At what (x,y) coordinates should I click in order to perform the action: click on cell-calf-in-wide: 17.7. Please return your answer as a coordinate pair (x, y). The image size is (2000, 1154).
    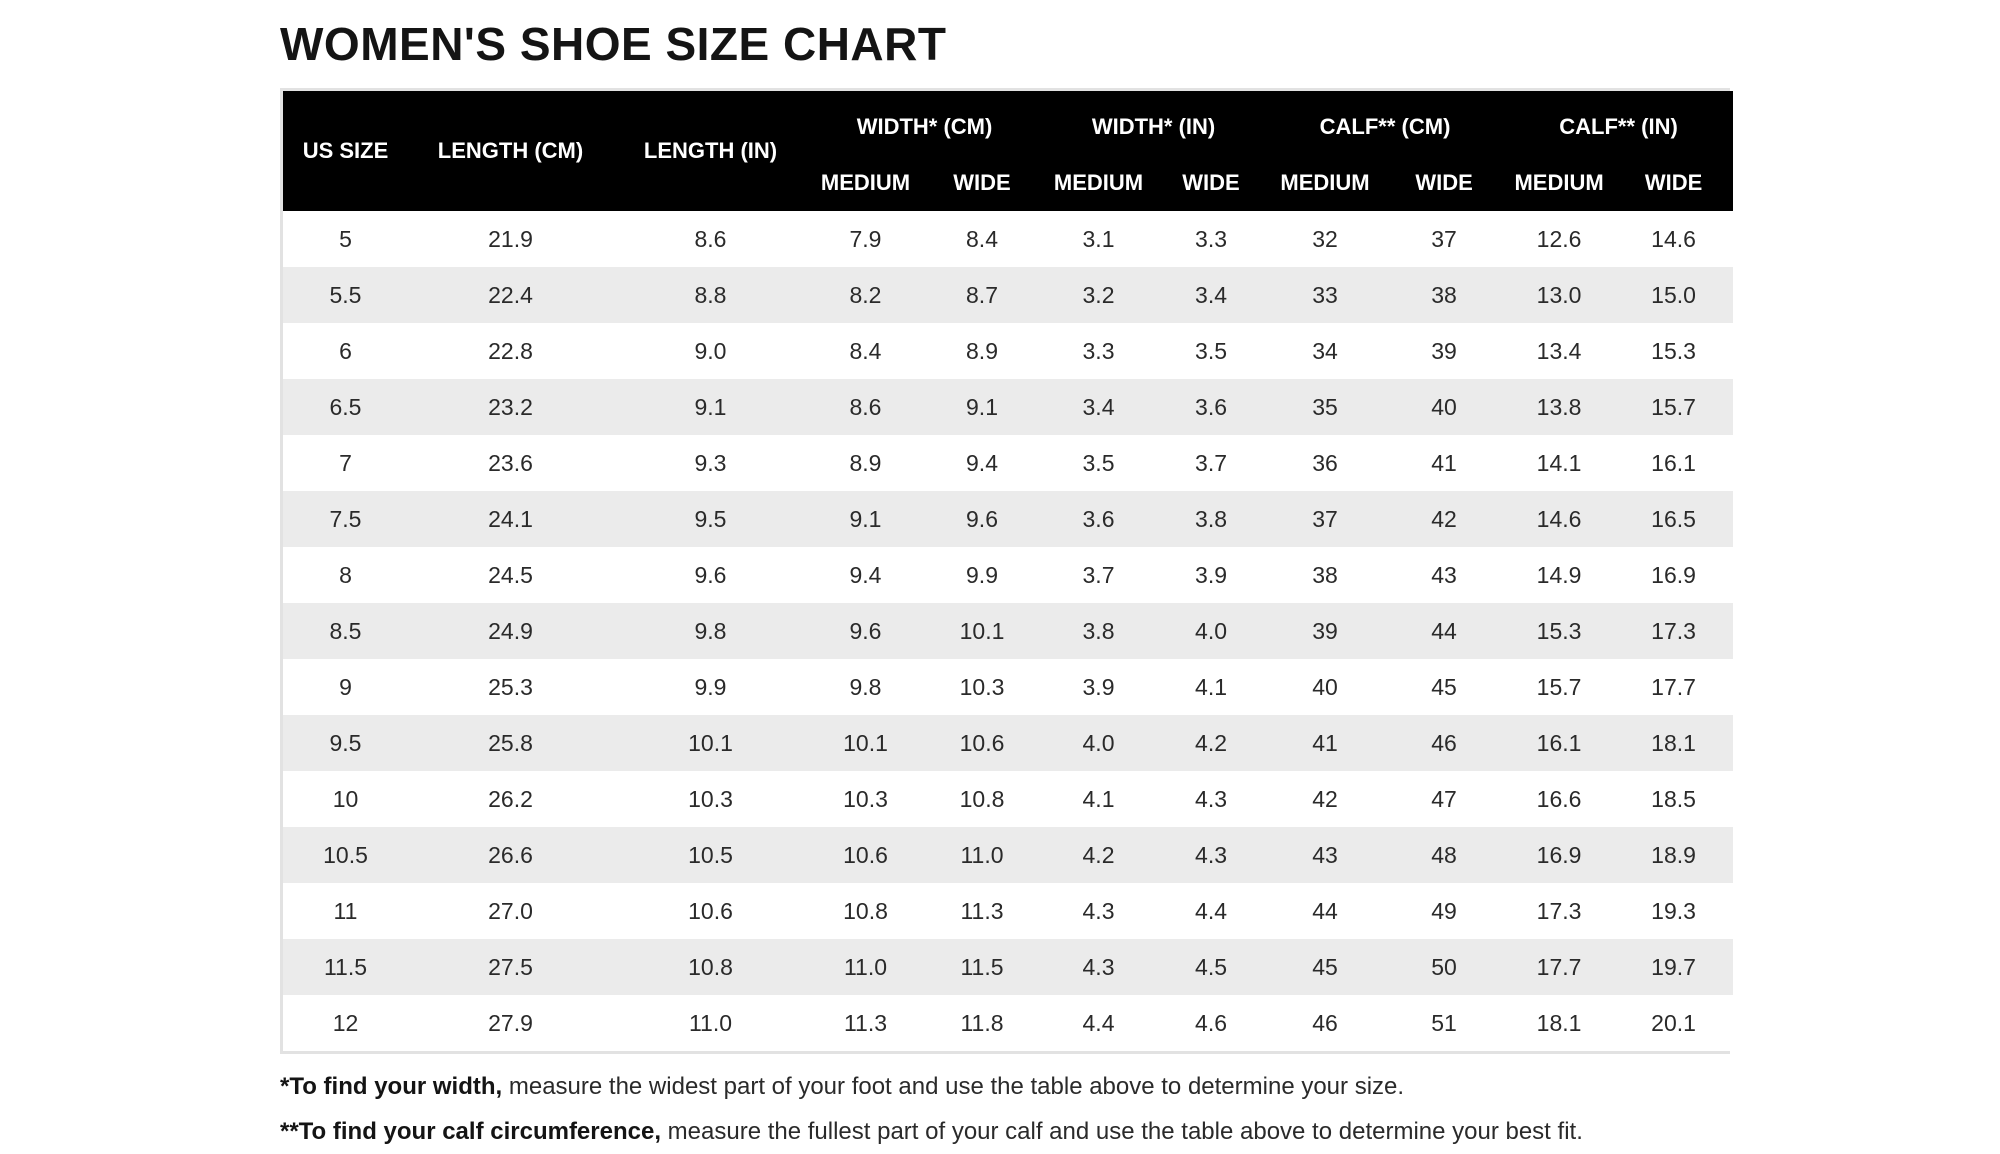
    Looking at the image, I should click on (1674, 687).